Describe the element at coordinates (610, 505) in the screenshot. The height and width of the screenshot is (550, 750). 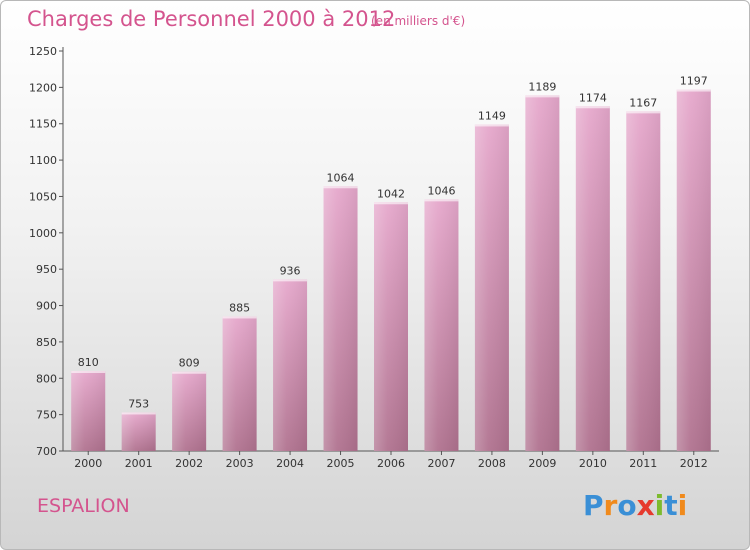
I see `logo-letter: r` at that location.